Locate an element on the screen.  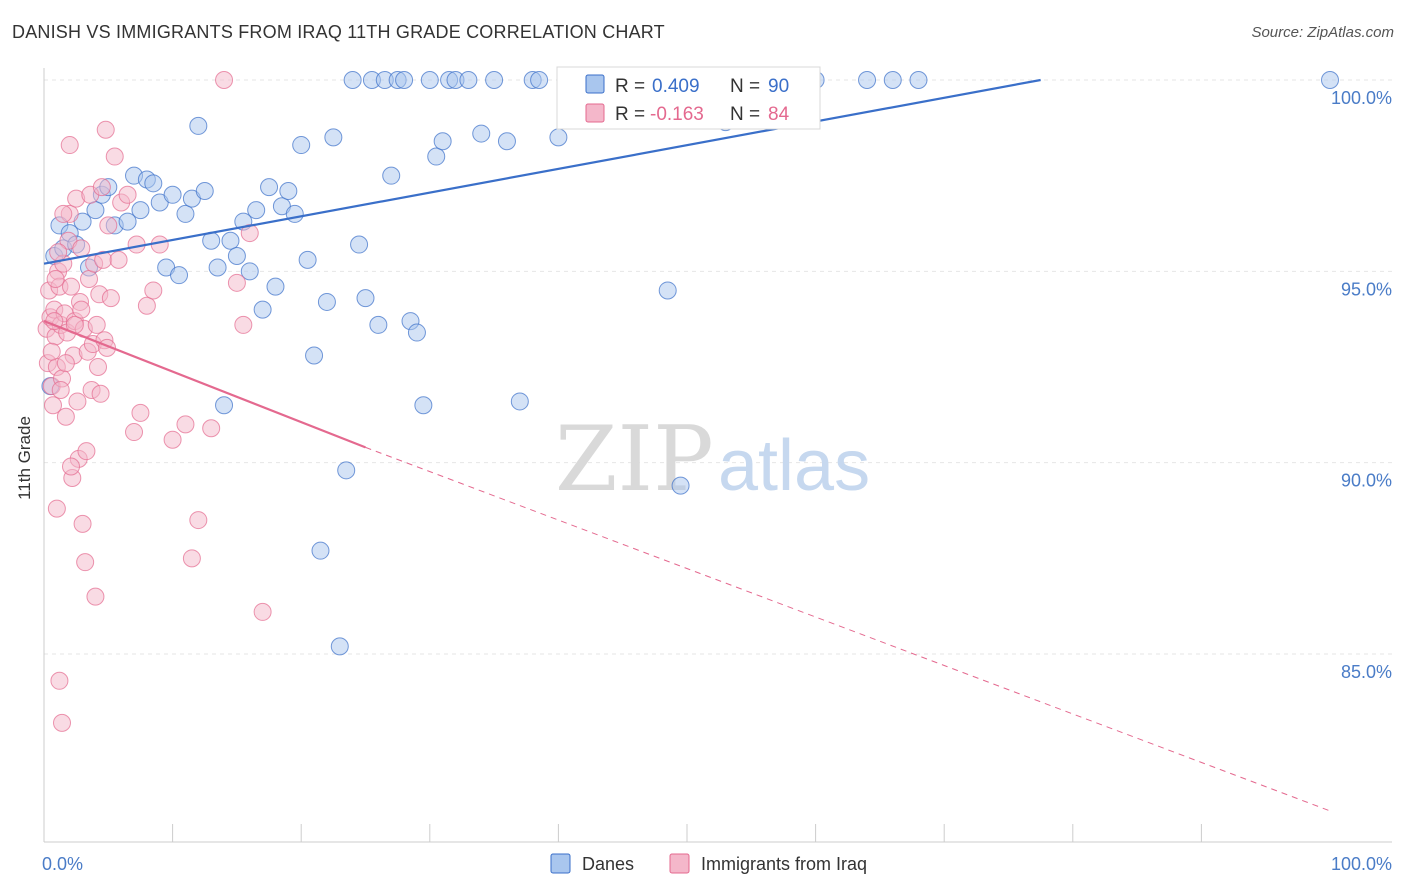
x-tick-label-1: 100.0% is located at coordinates (1361, 864).